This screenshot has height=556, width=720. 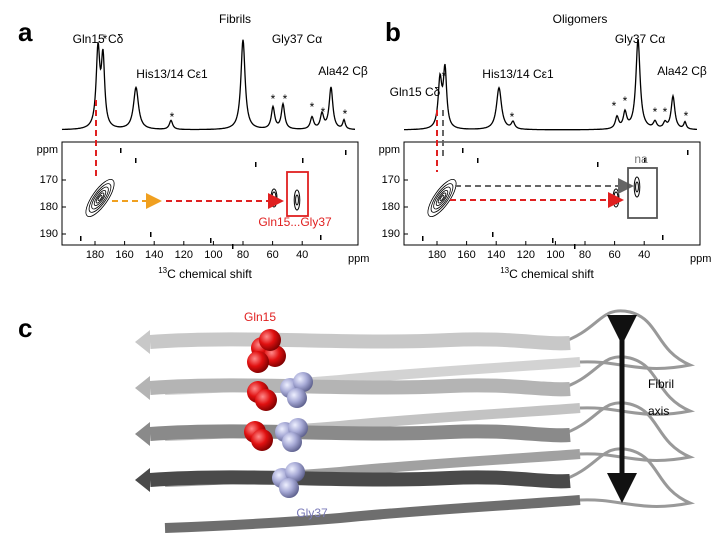 What do you see at coordinates (25, 328) in the screenshot?
I see `panel-label: c` at bounding box center [25, 328].